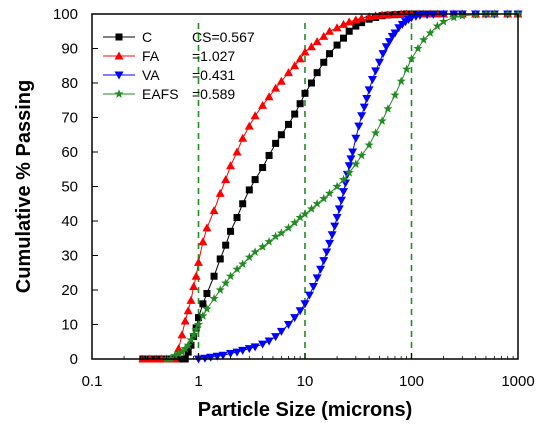  I want to click on legend-cs-value: =0.431, so click(213, 75).